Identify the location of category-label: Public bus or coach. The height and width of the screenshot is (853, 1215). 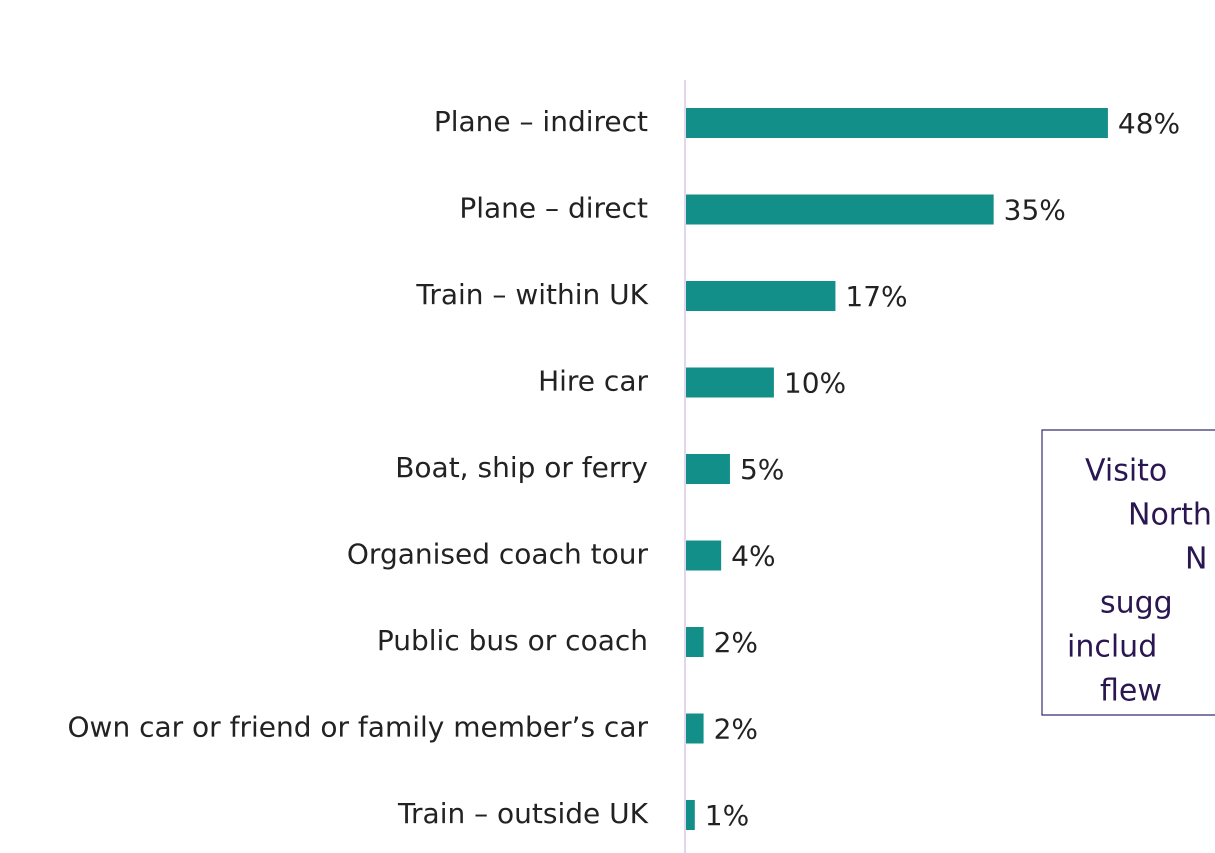
(512, 640).